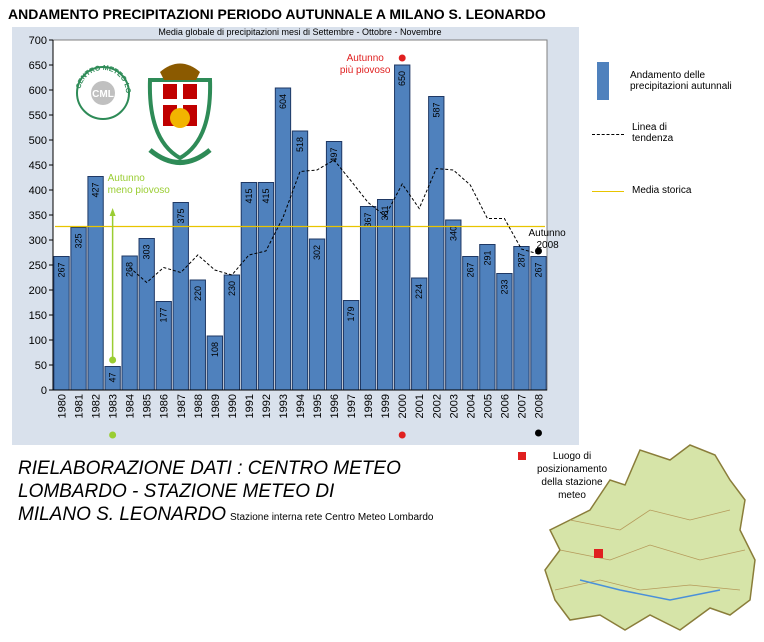 The width and height of the screenshot is (764, 642). What do you see at coordinates (284, 406) in the screenshot?
I see `x-tick-label: 1993` at bounding box center [284, 406].